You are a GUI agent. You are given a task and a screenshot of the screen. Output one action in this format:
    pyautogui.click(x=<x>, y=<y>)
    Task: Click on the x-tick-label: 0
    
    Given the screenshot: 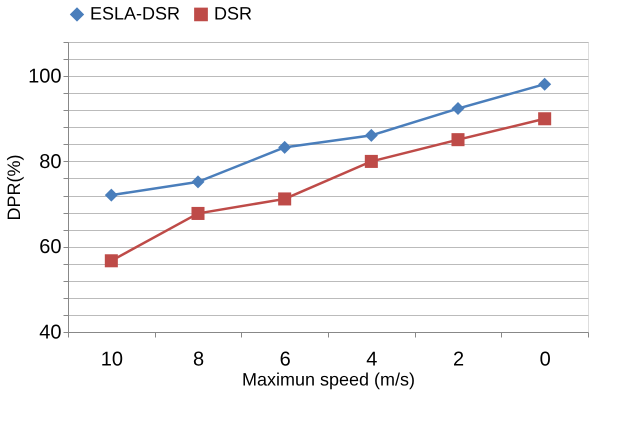 What is the action you would take?
    pyautogui.click(x=545, y=359)
    